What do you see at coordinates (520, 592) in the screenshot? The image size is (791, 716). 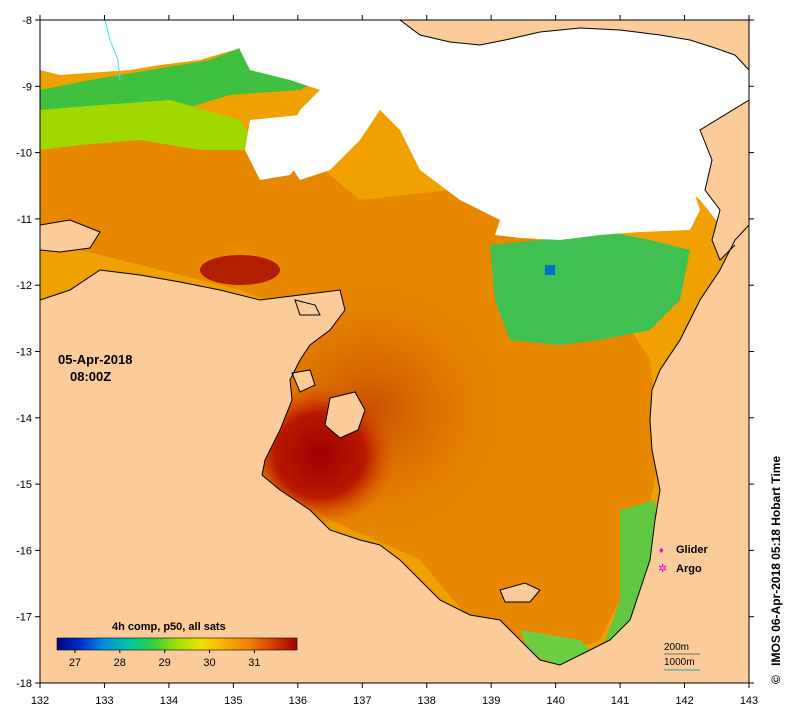 I see `land-mornington-island` at bounding box center [520, 592].